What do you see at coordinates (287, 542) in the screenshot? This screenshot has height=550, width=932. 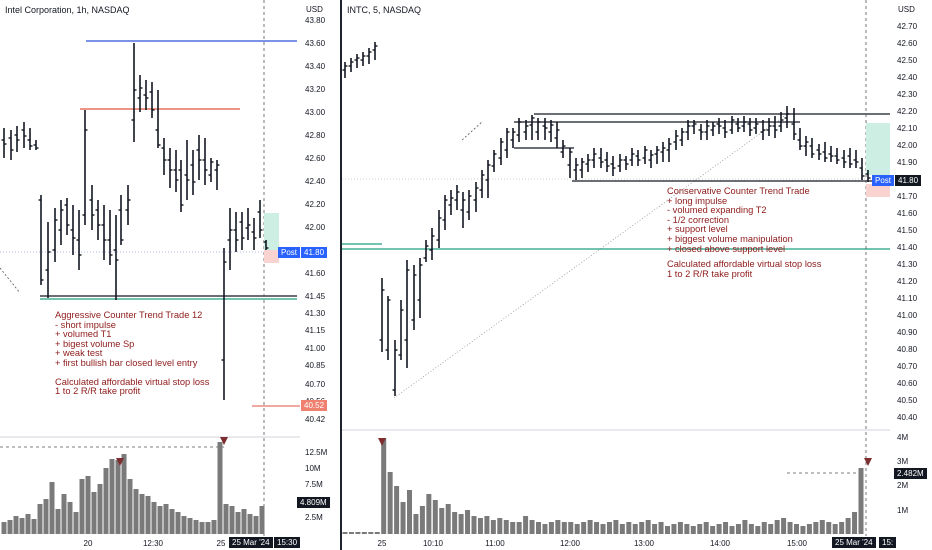 I see `left-cursor-clock: 15:30` at bounding box center [287, 542].